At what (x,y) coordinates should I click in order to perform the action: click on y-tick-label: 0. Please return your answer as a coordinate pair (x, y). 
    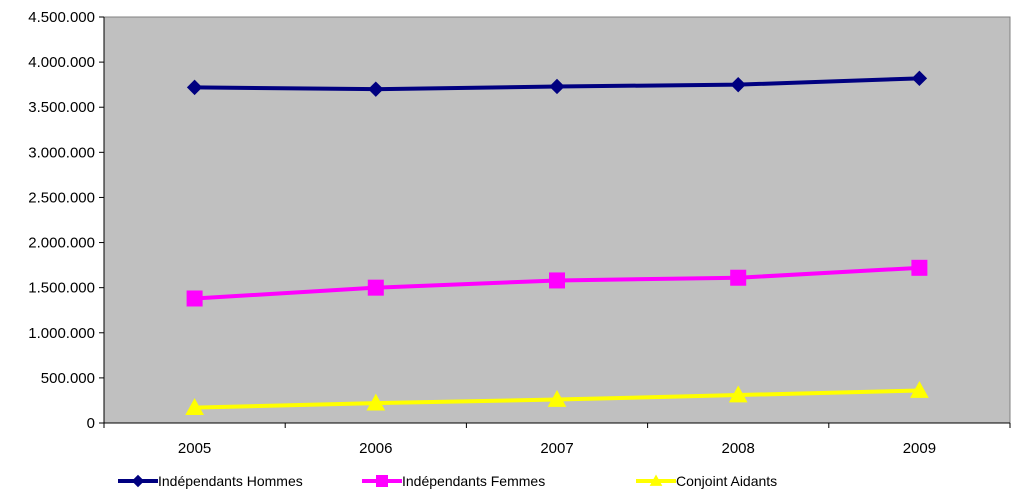
    Looking at the image, I should click on (91, 423).